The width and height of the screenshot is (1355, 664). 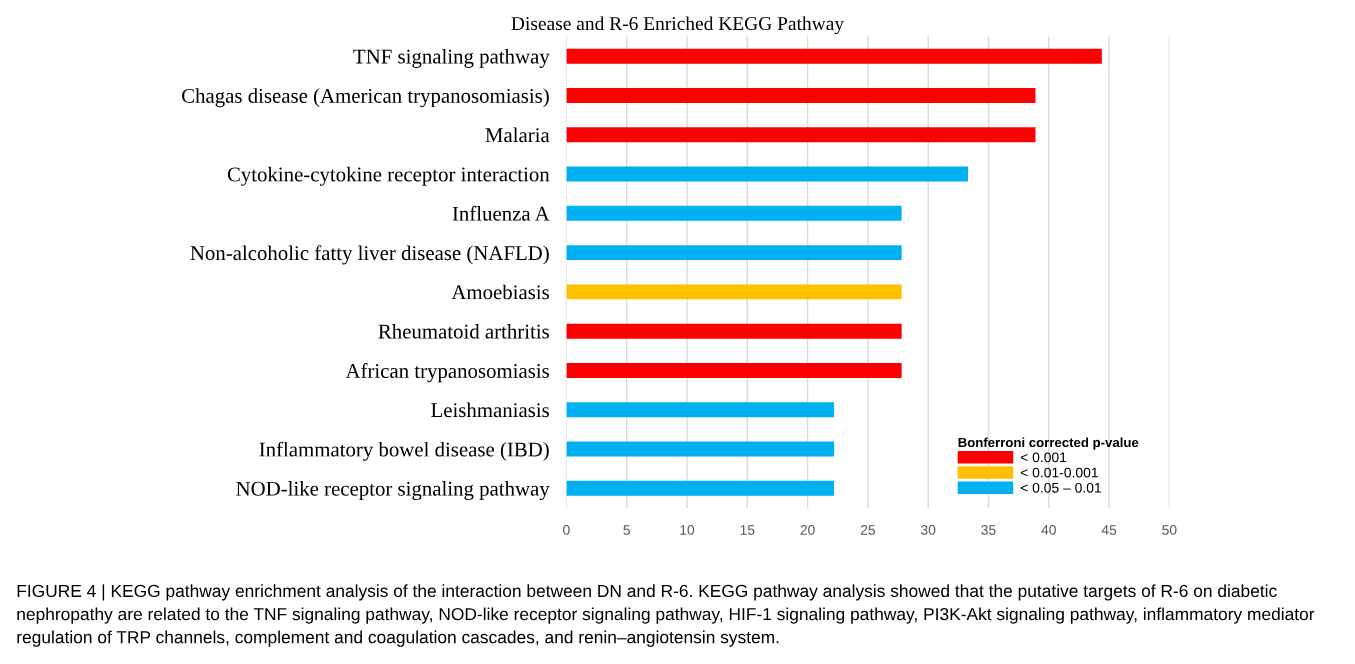 What do you see at coordinates (365, 98) in the screenshot?
I see `y-tick-label: Chagas disease (American trypanosomiasis)` at bounding box center [365, 98].